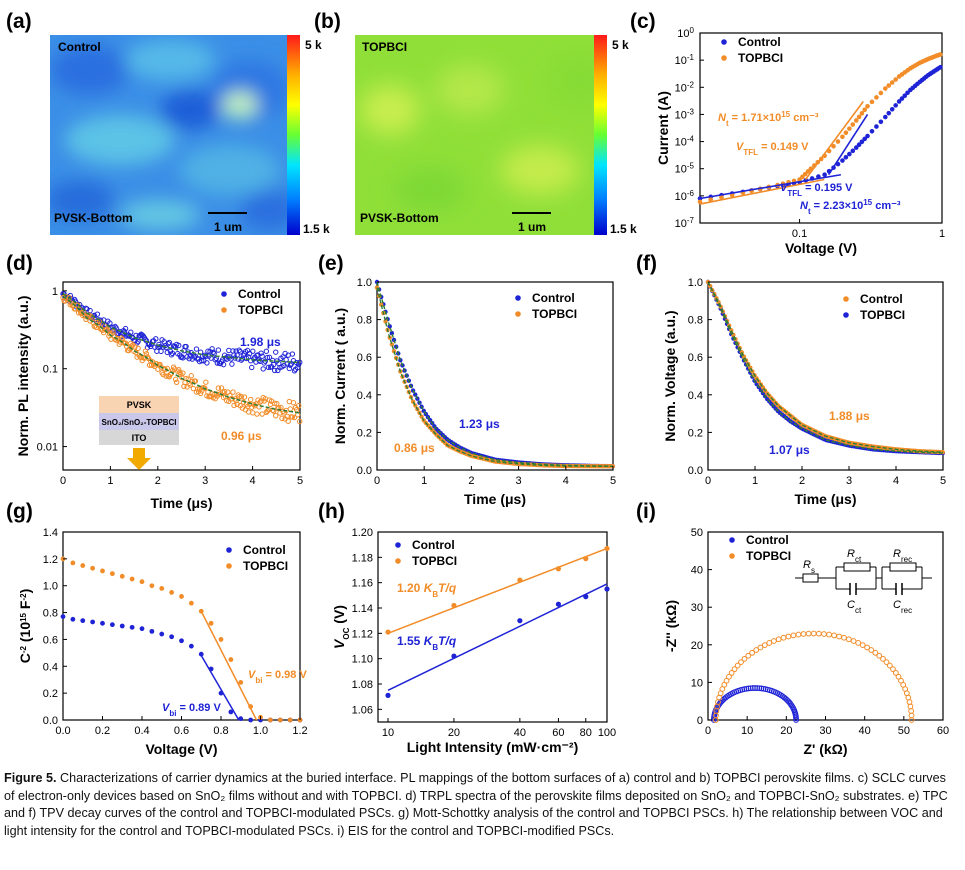 This screenshot has height=870, width=965. What do you see at coordinates (760, 58) in the screenshot?
I see `legend-label: TOPBCI` at bounding box center [760, 58].